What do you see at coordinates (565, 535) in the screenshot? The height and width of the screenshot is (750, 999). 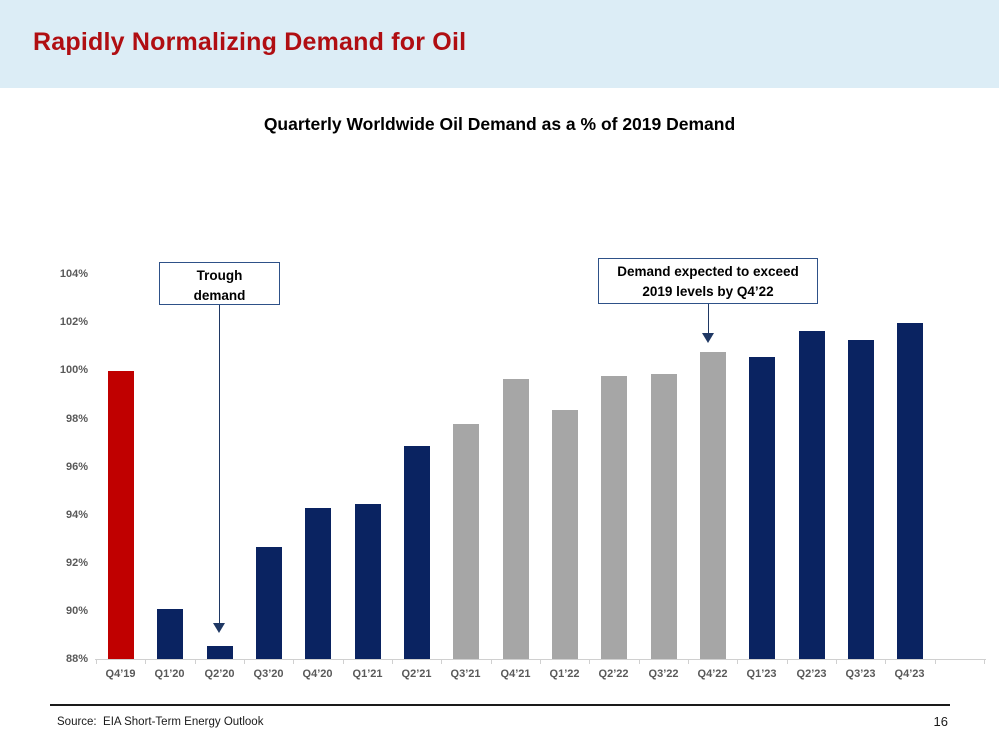 I see `bar-Q1’22` at bounding box center [565, 535].